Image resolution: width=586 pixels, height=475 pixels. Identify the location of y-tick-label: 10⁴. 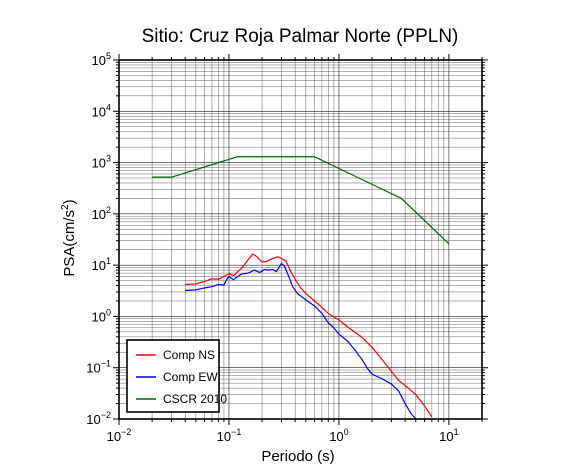
(101, 110).